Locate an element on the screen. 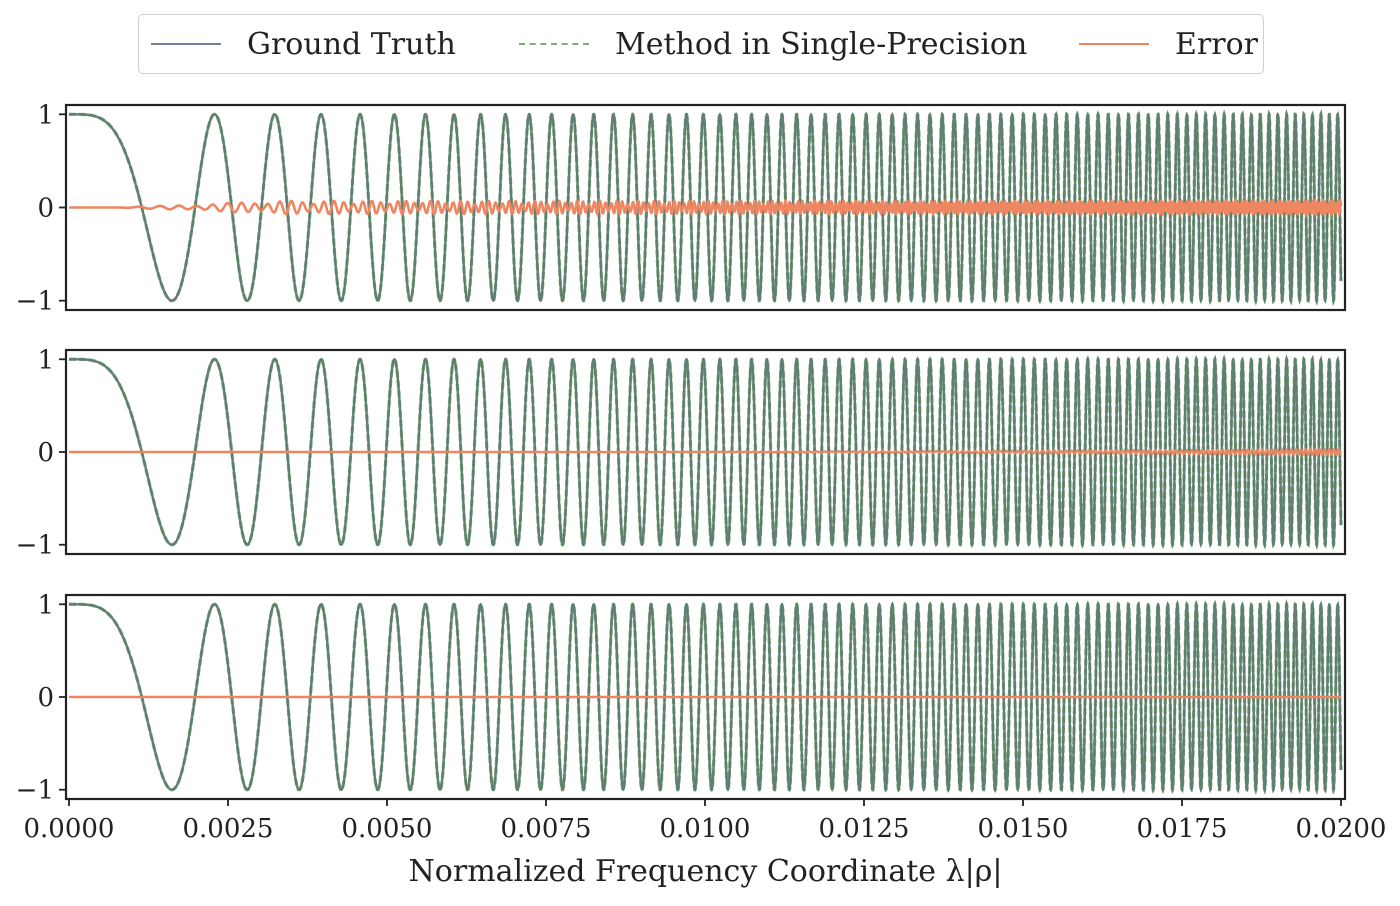 The image size is (1400, 906). legend-label-error: Error is located at coordinates (1216, 44).